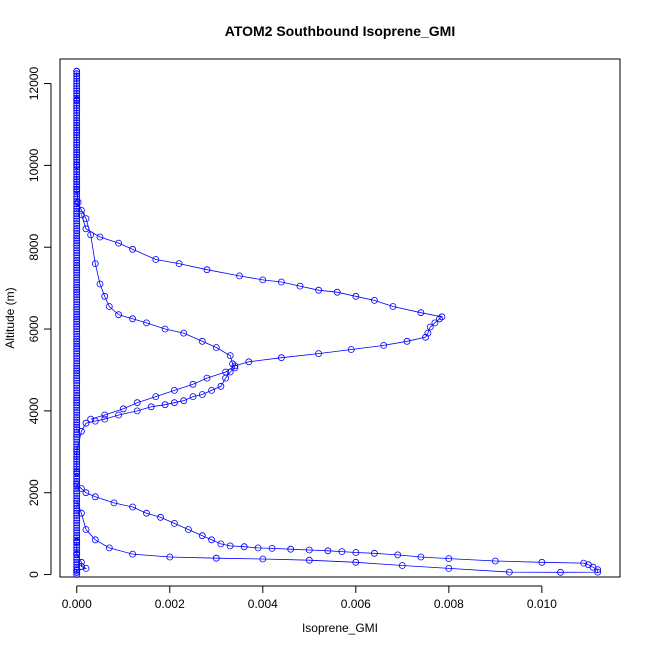 The width and height of the screenshot is (650, 650). What do you see at coordinates (77, 604) in the screenshot?
I see `x-tick-label: 0.000` at bounding box center [77, 604].